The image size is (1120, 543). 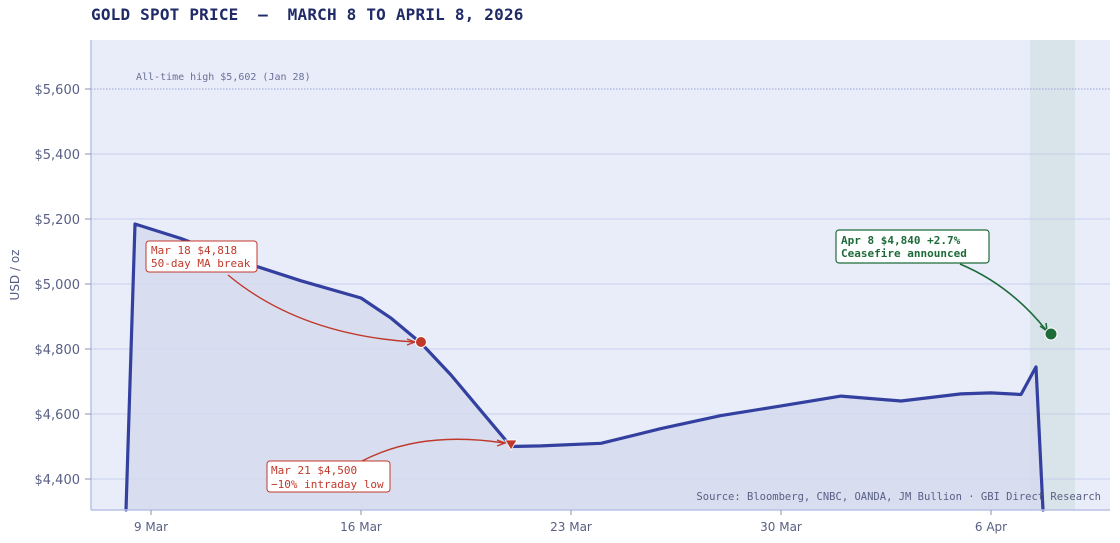 What do you see at coordinates (194, 250) in the screenshot?
I see `svg-text: Mar 18 $4,818` at bounding box center [194, 250].